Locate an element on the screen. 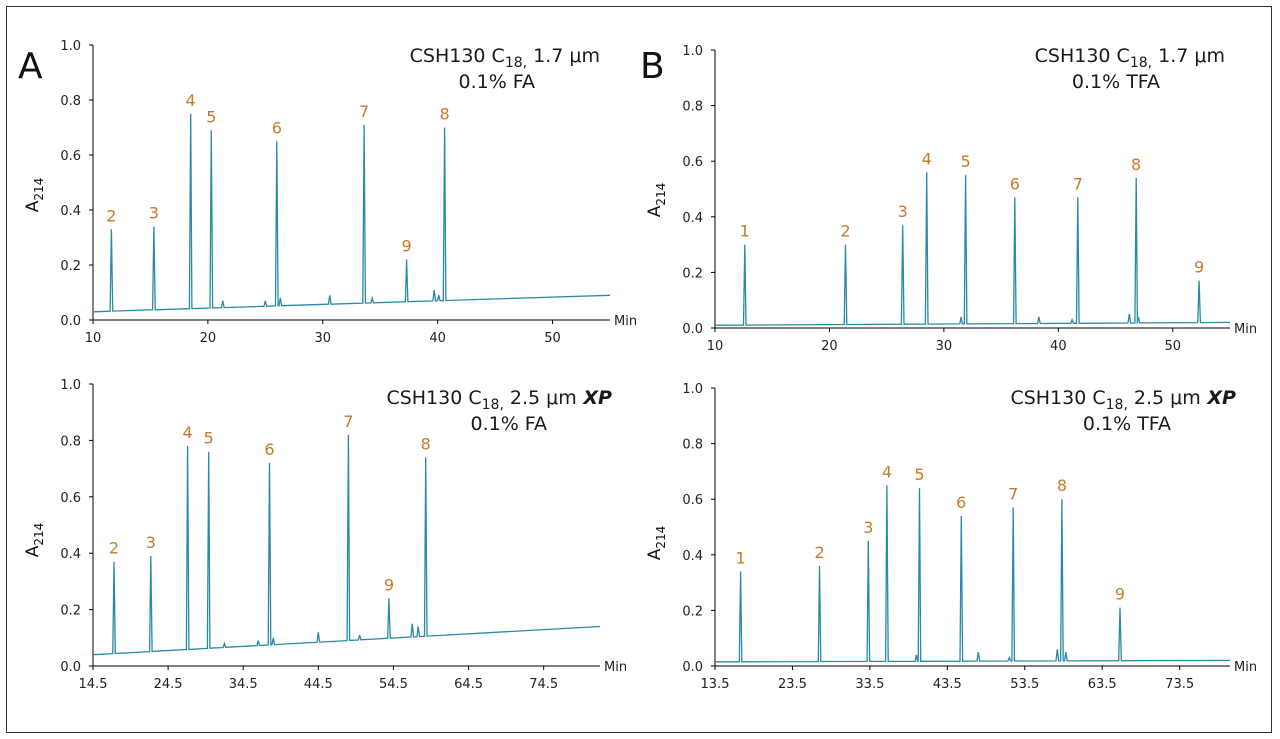 The height and width of the screenshot is (739, 1280). x-tick-label: 53.5 is located at coordinates (1024, 684).